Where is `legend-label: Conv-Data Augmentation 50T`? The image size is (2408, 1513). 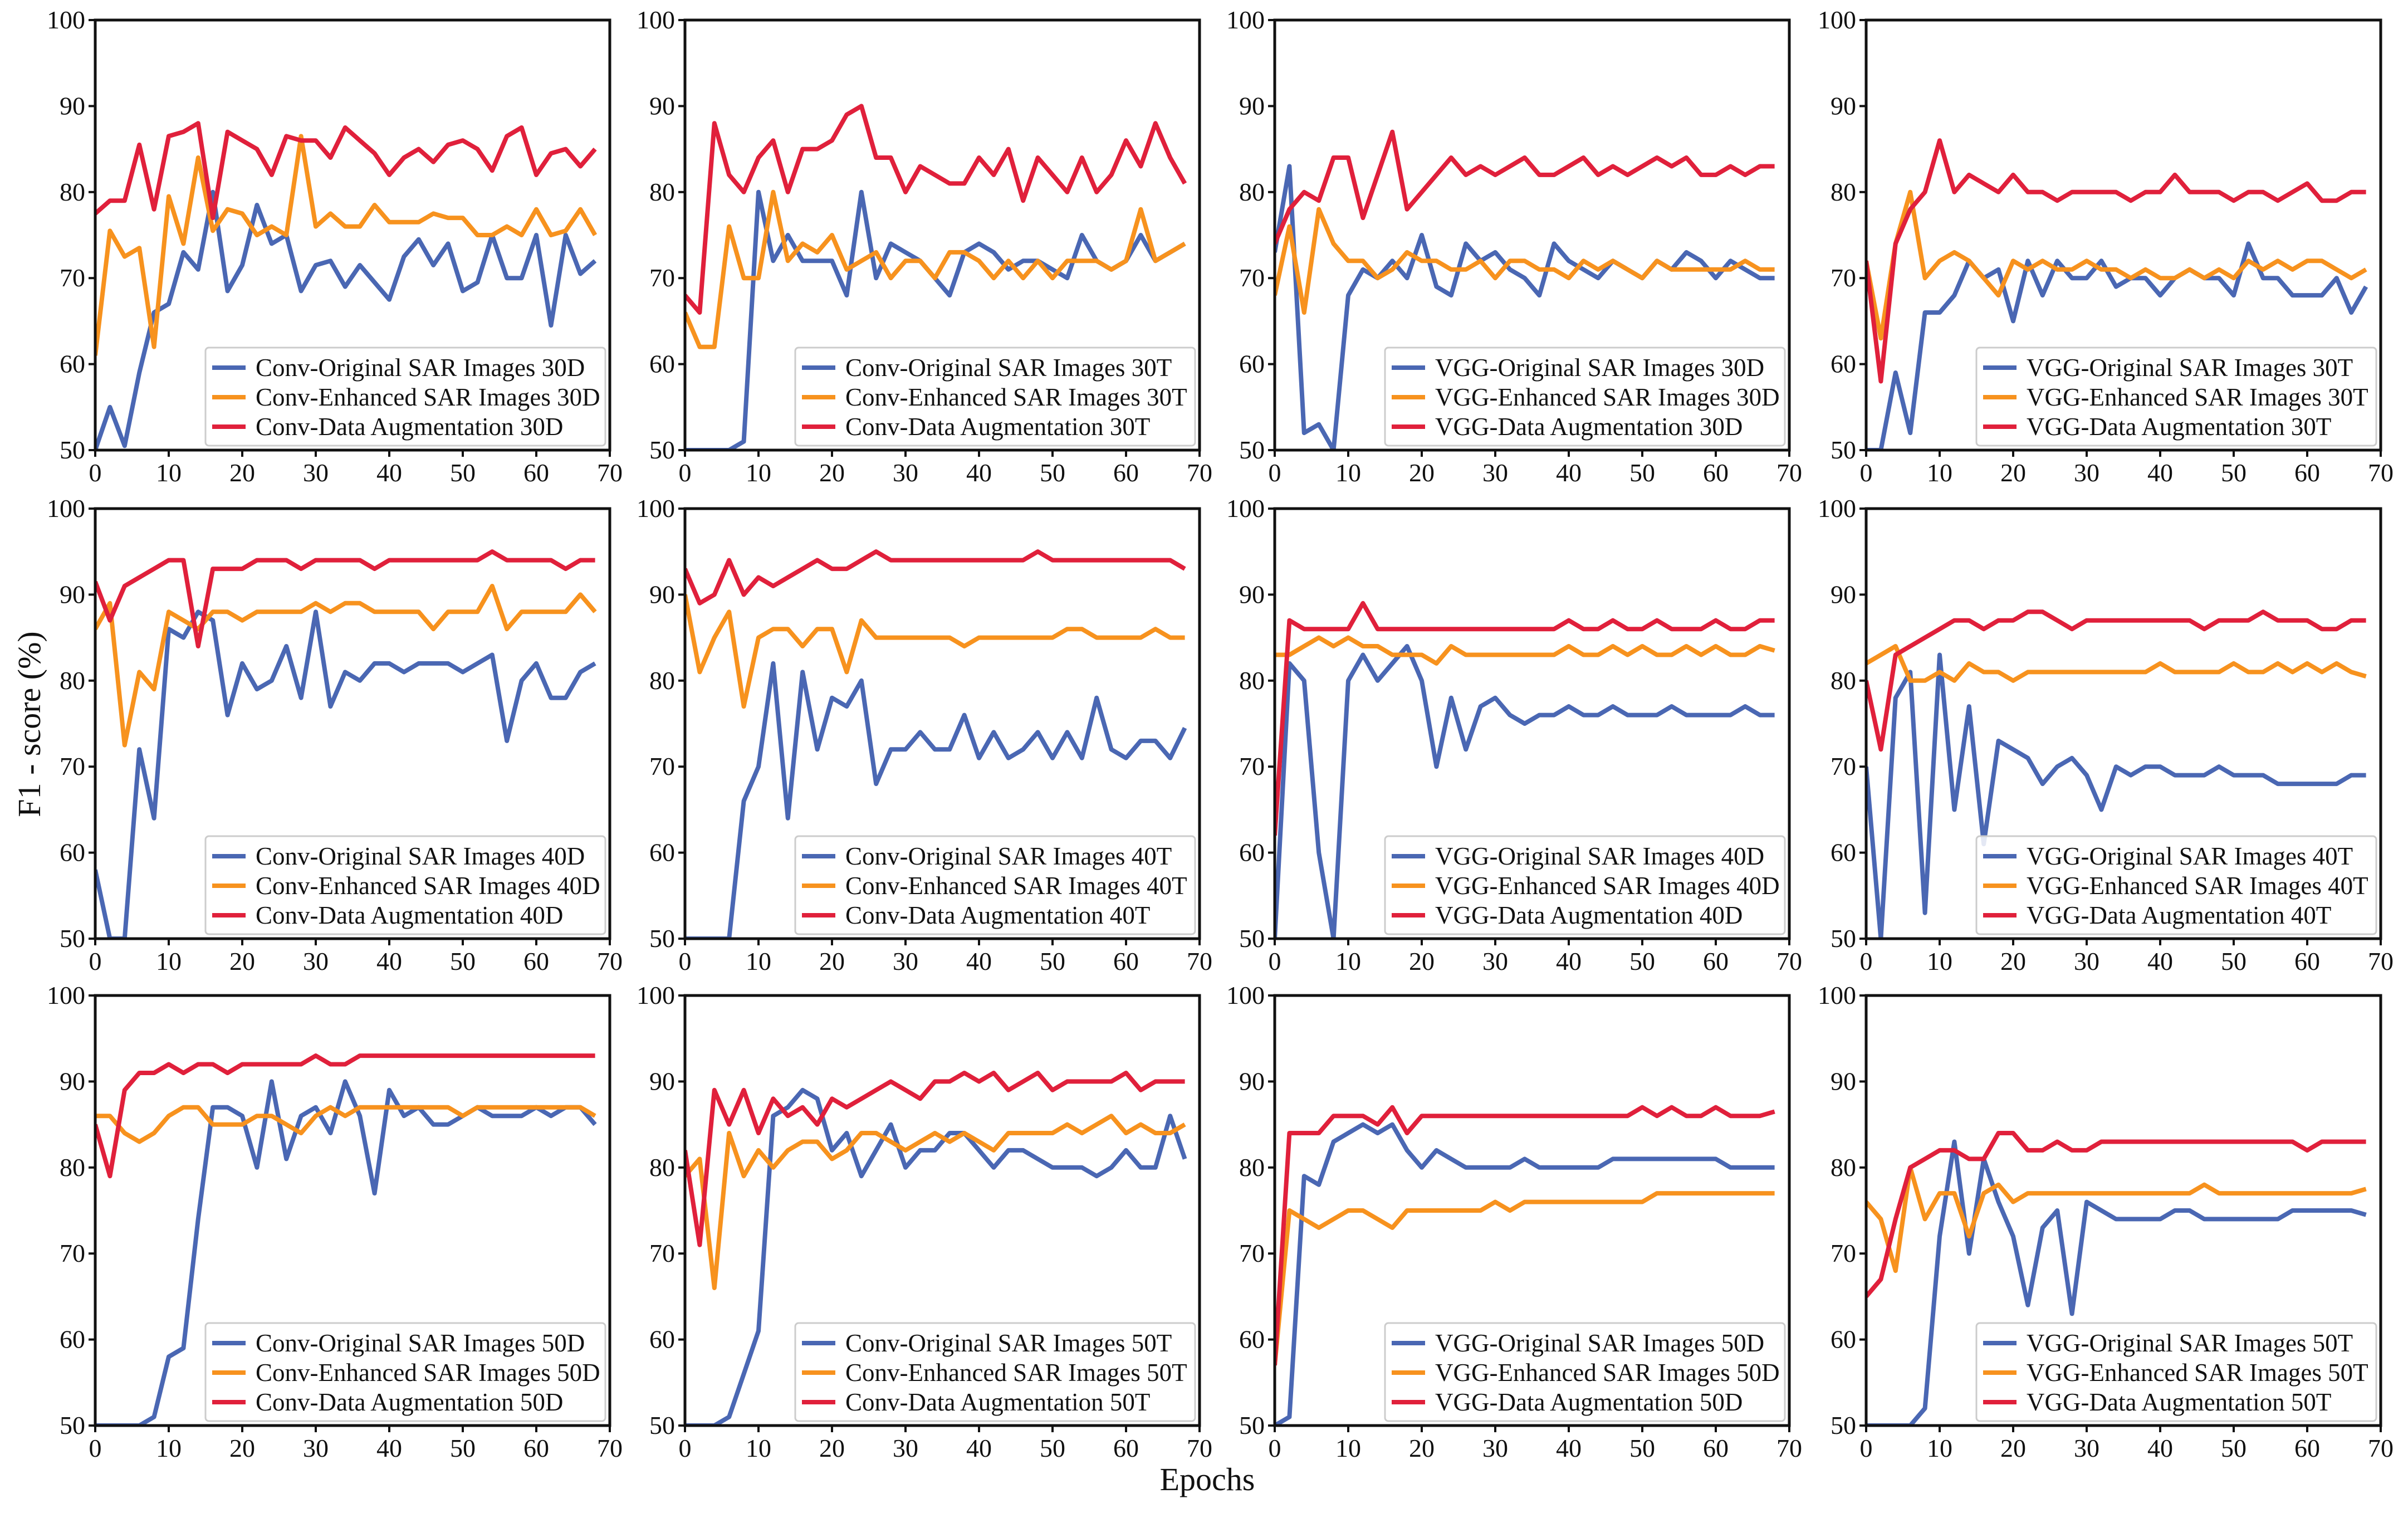 legend-label: Conv-Data Augmentation 50T is located at coordinates (998, 1402).